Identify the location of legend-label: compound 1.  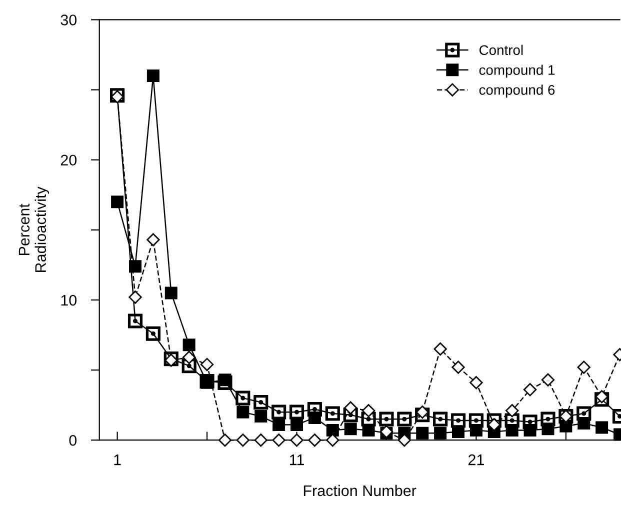
(517, 71).